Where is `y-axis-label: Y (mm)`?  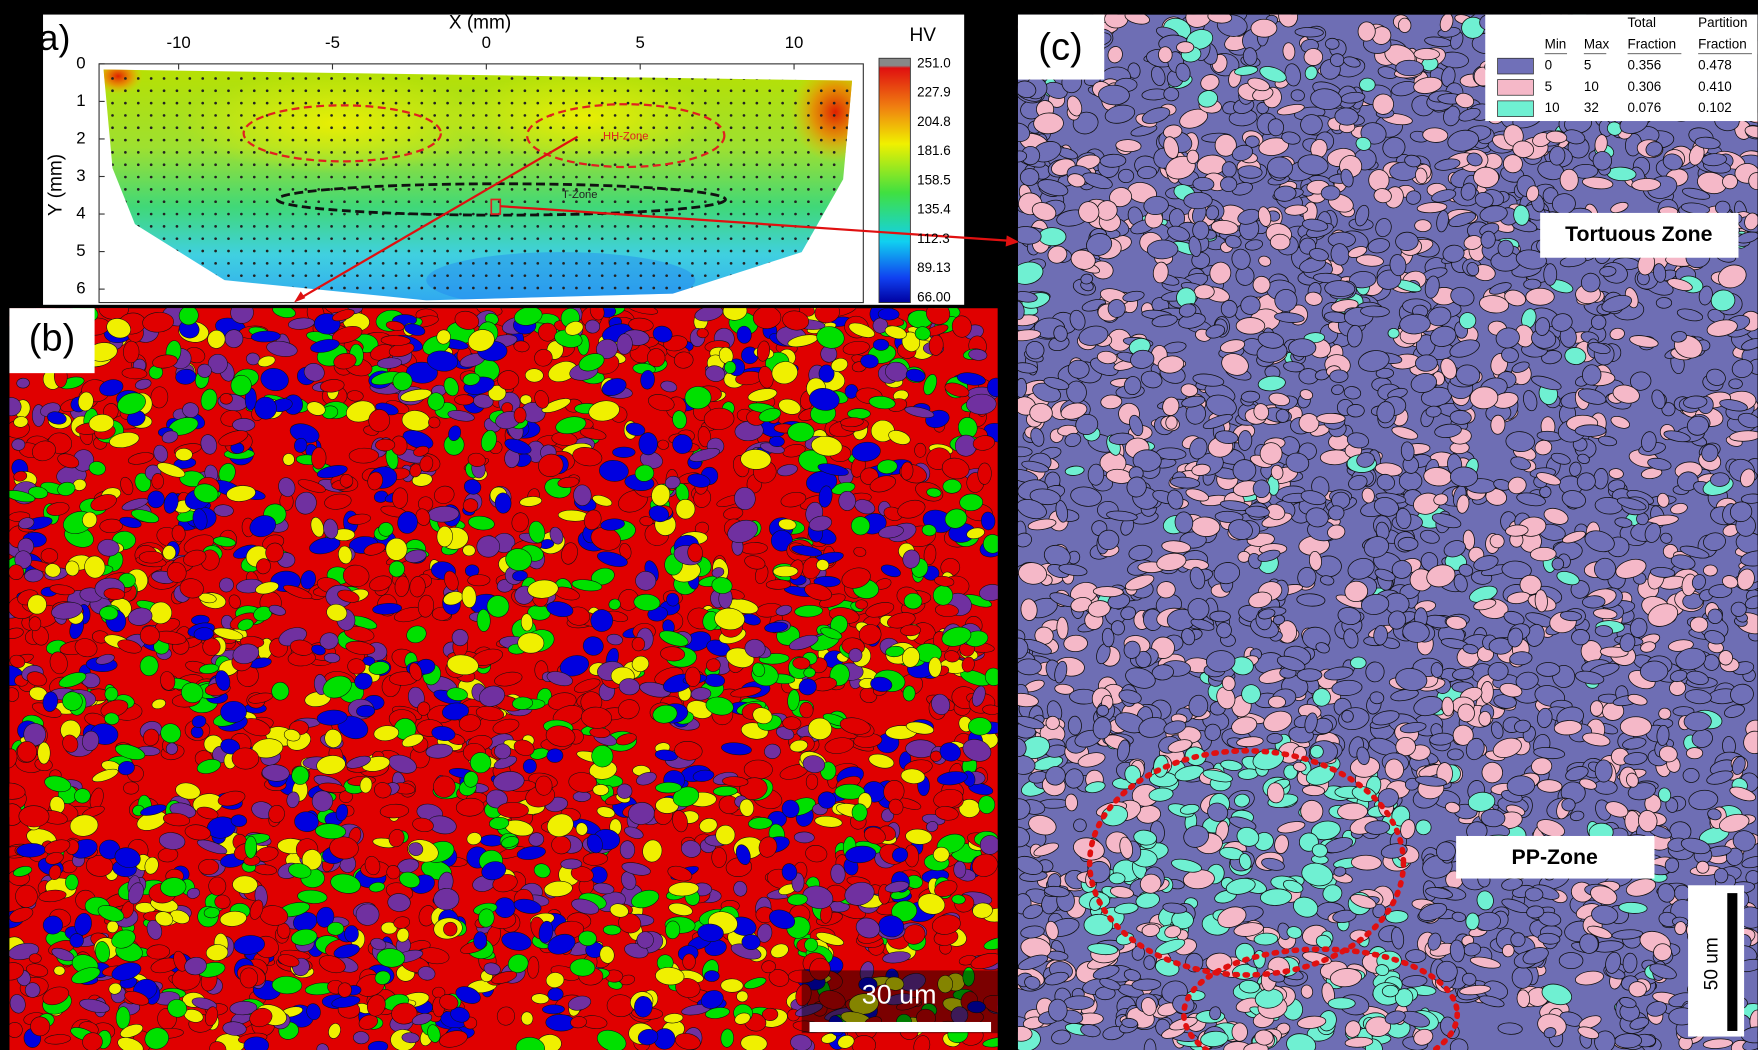 y-axis-label: Y (mm) is located at coordinates (56, 185).